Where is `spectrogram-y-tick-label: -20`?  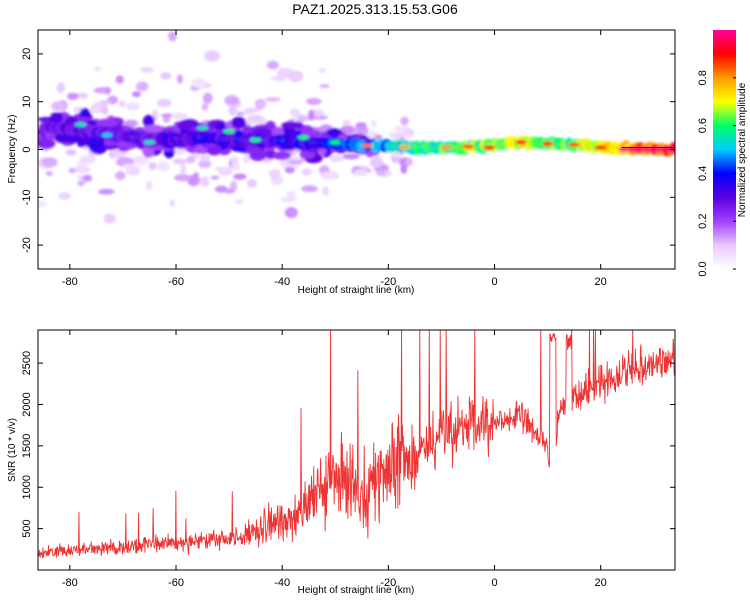 spectrogram-y-tick-label: -20 is located at coordinates (27, 245).